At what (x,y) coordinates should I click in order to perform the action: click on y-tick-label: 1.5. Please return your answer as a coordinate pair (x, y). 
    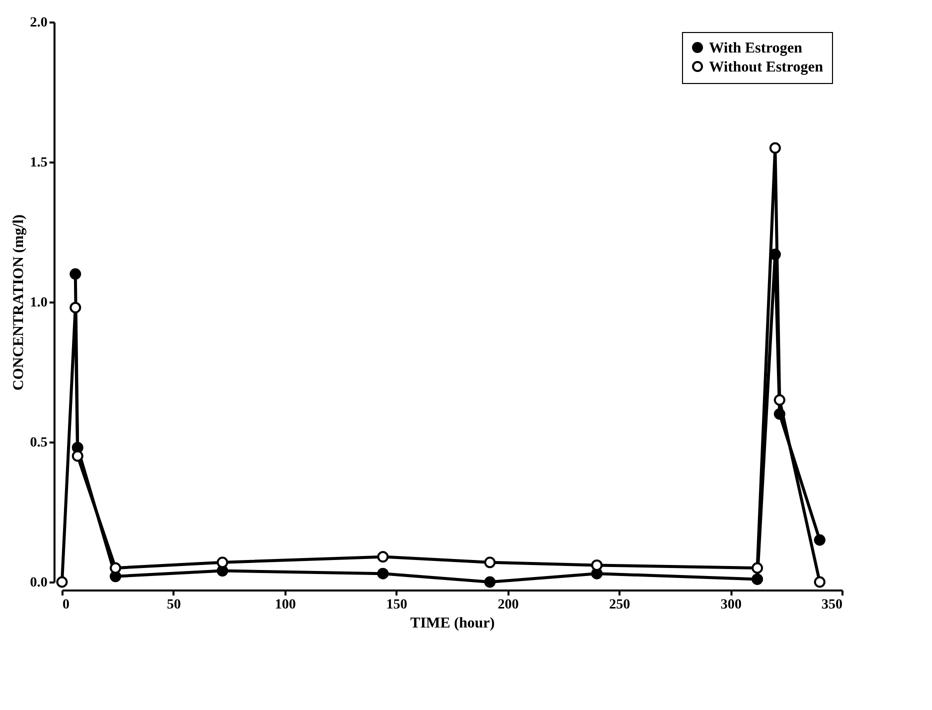
    Looking at the image, I should click on (39, 163).